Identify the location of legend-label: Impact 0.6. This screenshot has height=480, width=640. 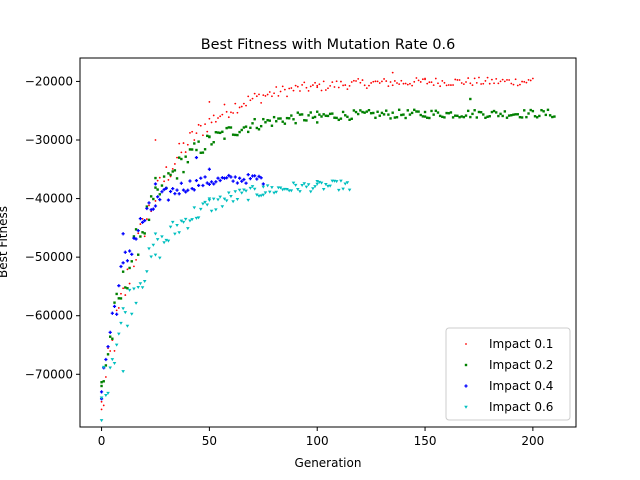
(521, 407).